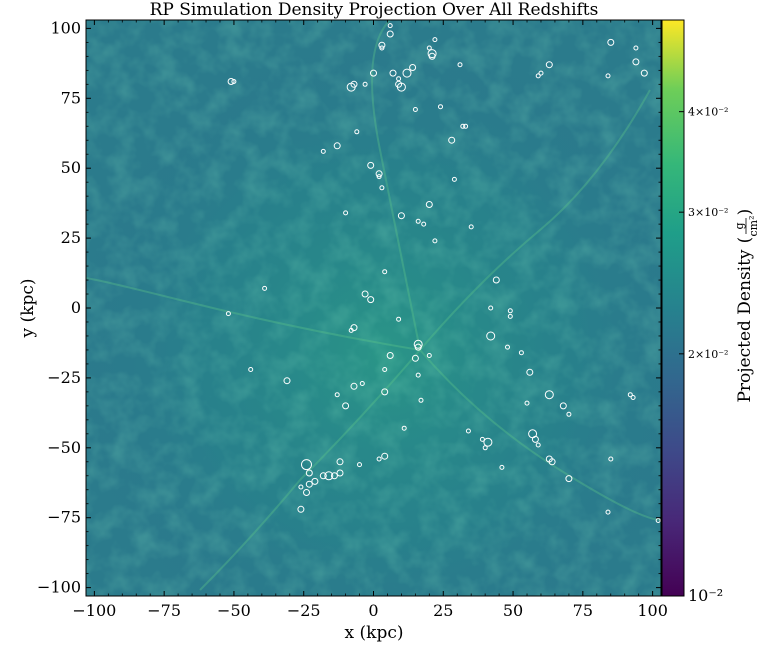 Image resolution: width=781 pixels, height=662 pixels. Describe the element at coordinates (76, 307) in the screenshot. I see `y-tick-label: 0` at that location.